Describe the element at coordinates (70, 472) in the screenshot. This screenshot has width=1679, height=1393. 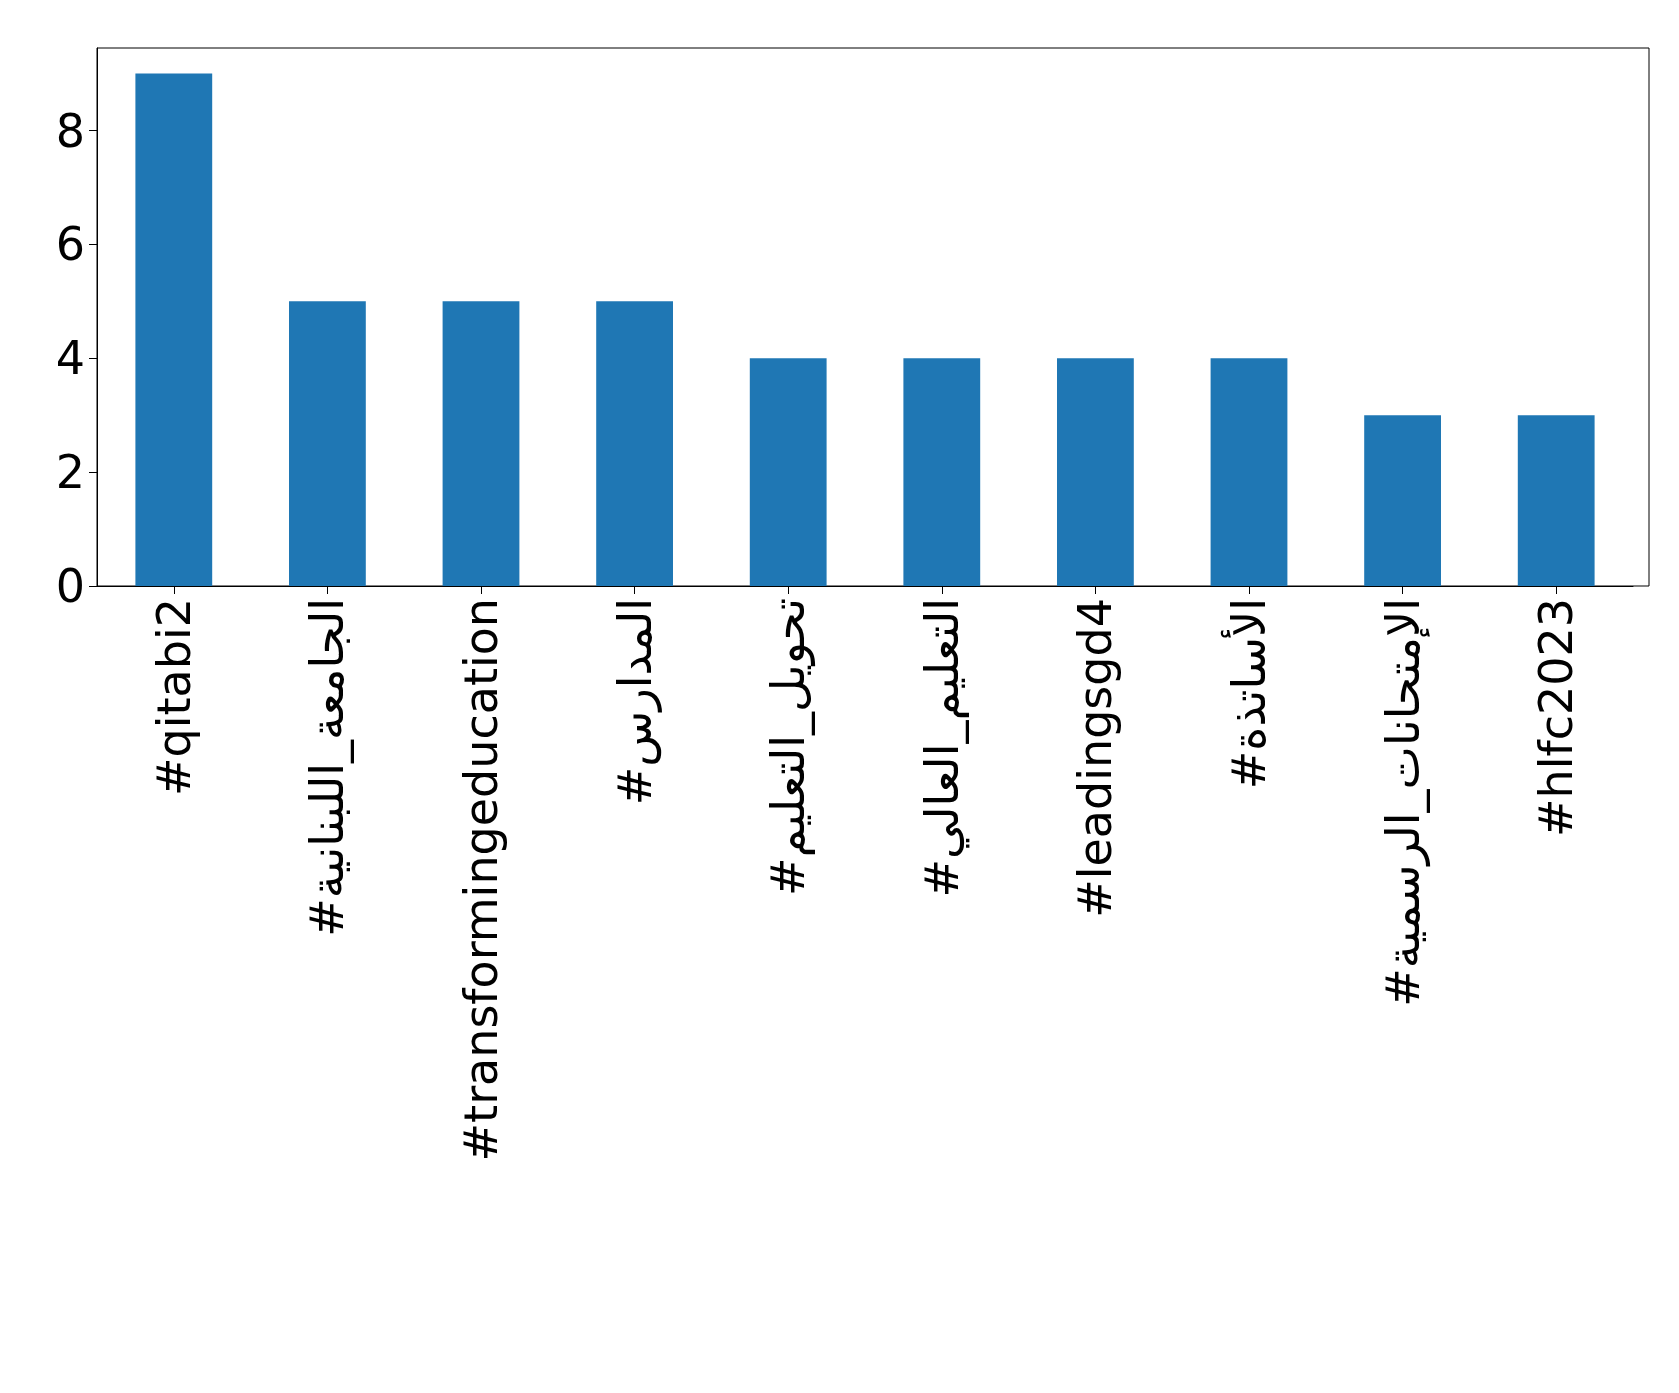
I see `y-tick-label: 2` at that location.